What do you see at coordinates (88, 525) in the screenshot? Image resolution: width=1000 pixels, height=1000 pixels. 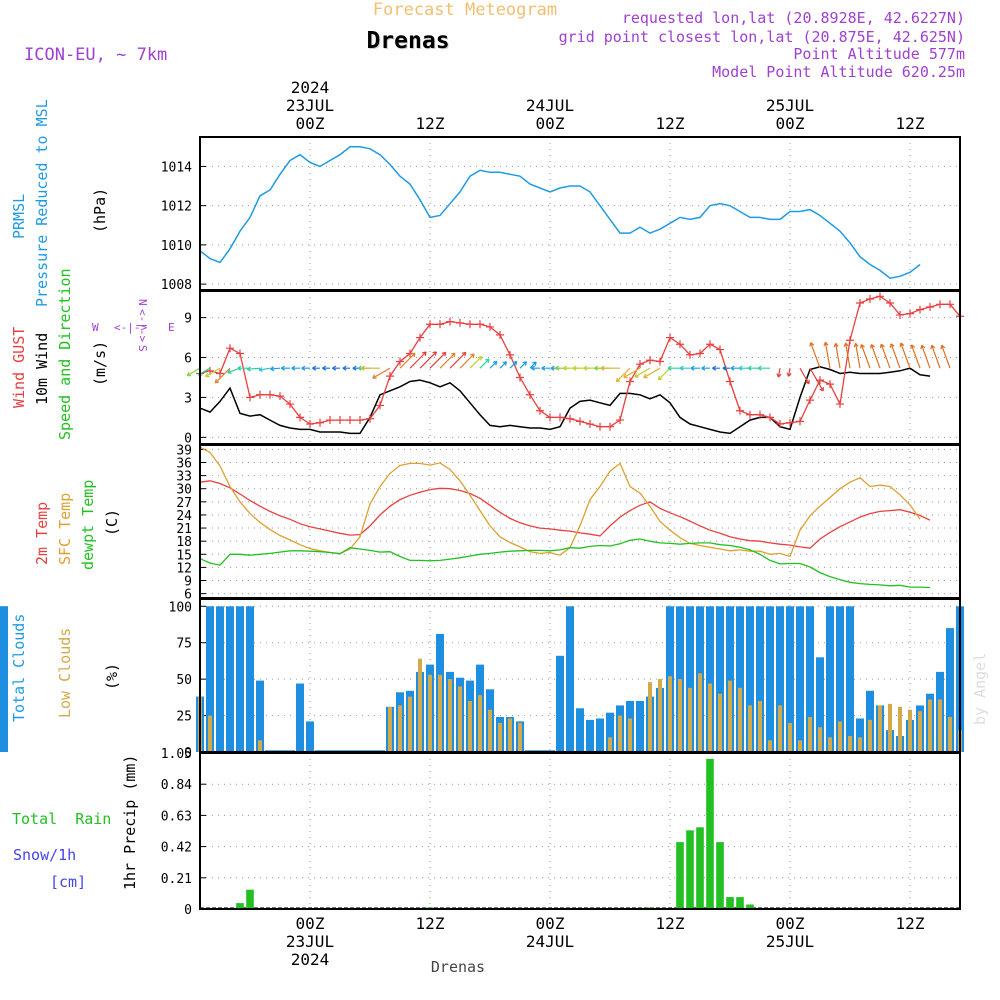 I see `dewpt-label: dewpt Temp` at bounding box center [88, 525].